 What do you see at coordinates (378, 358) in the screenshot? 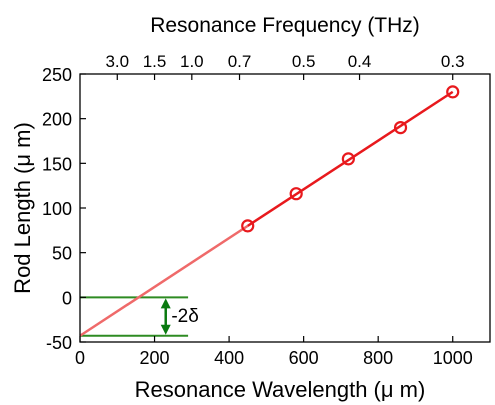
I see `x-tick-label: 800` at bounding box center [378, 358].